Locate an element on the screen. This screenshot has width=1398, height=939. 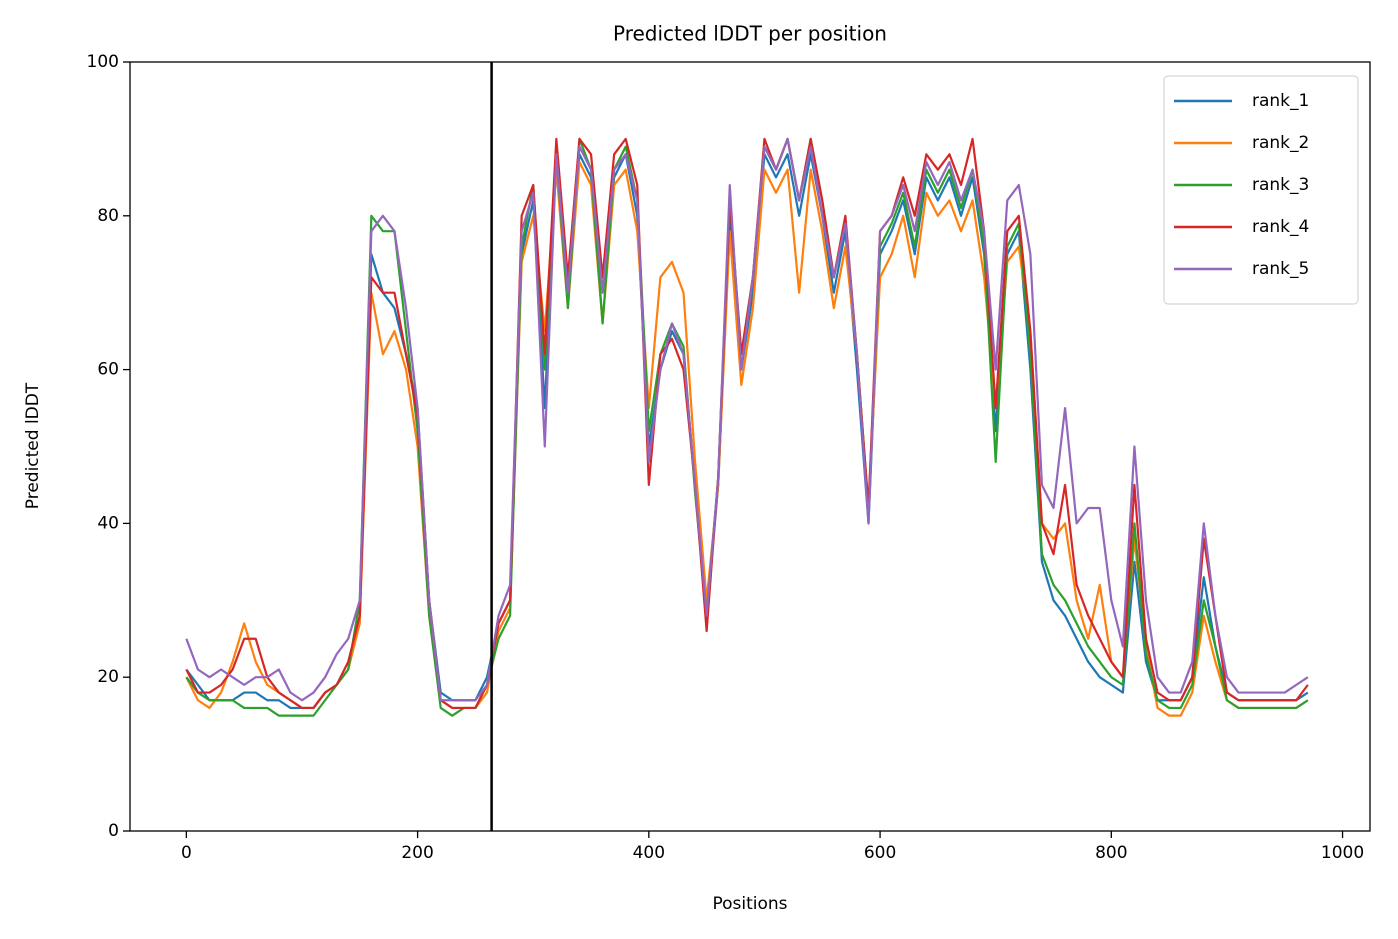
y-tick-label: 80 is located at coordinates (108, 216).